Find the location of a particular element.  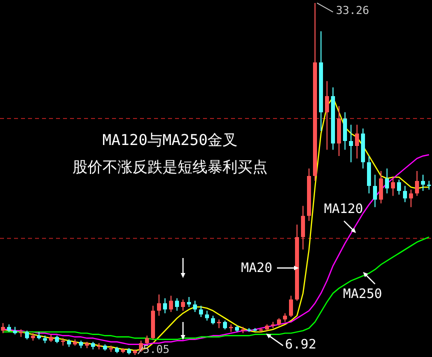

note: MA120与MA250金叉 is located at coordinates (170, 140).